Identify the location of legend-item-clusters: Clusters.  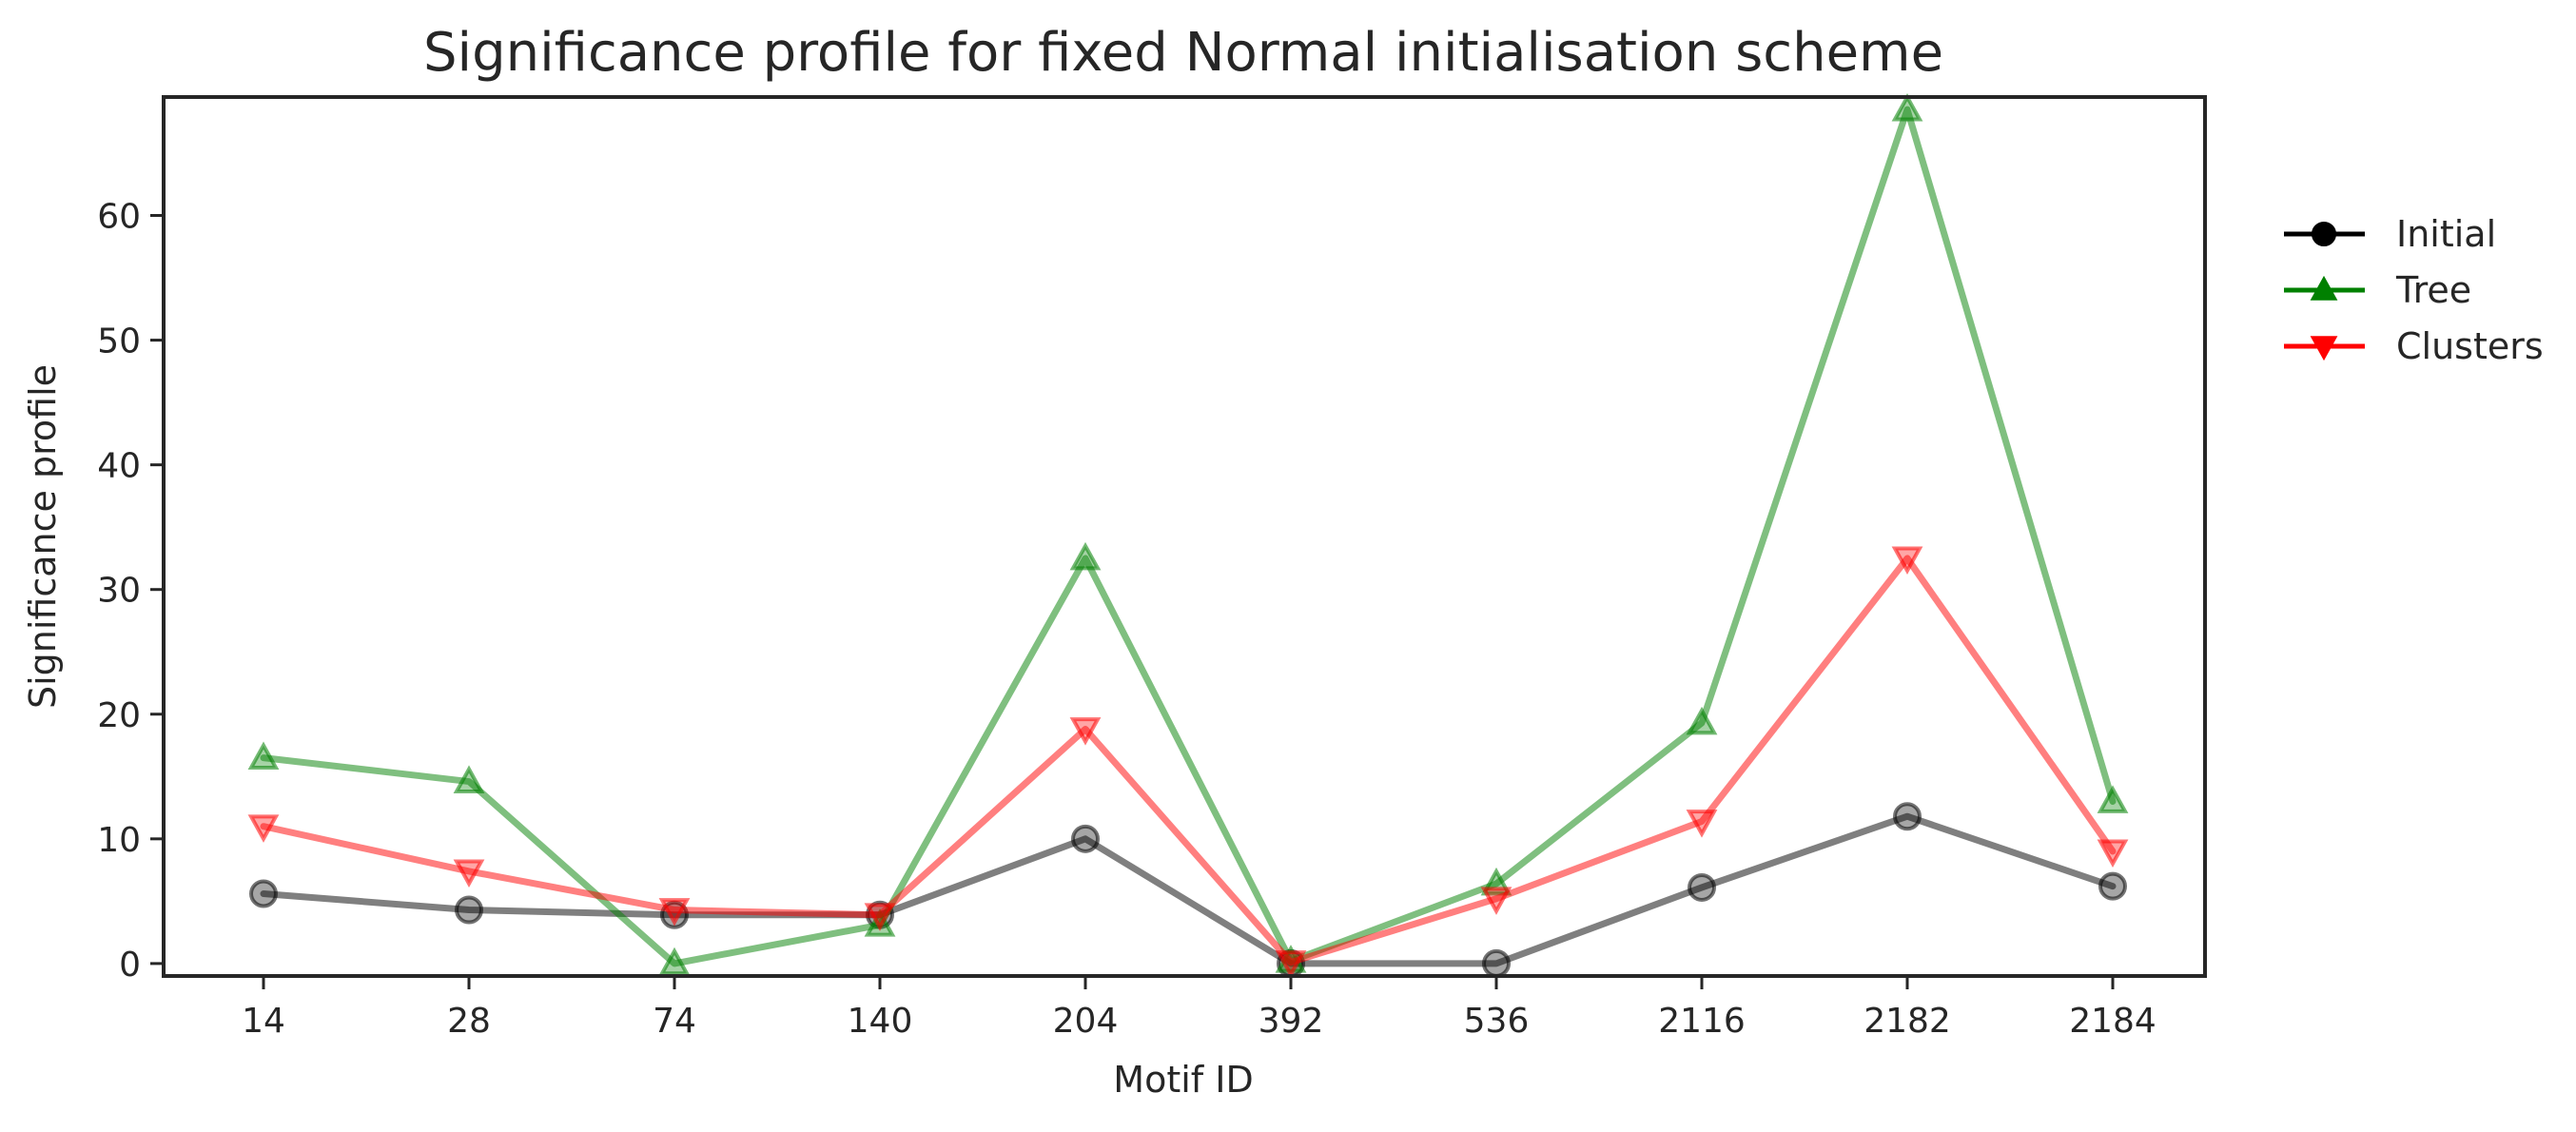
(2414, 346).